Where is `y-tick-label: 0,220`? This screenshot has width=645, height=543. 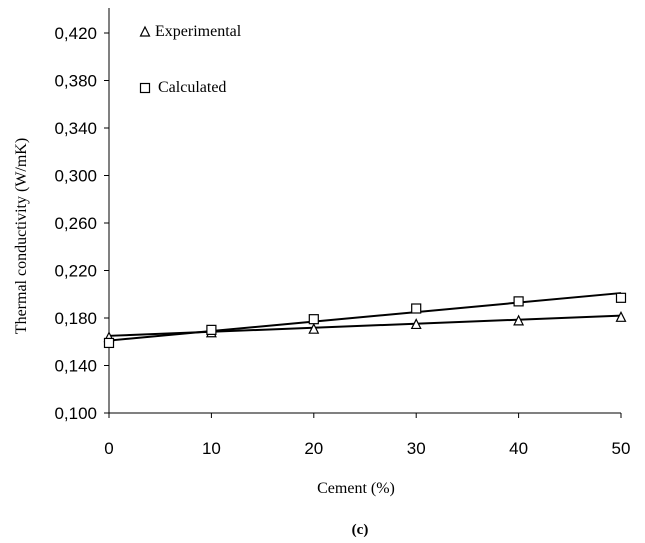 y-tick-label: 0,220 is located at coordinates (75, 271).